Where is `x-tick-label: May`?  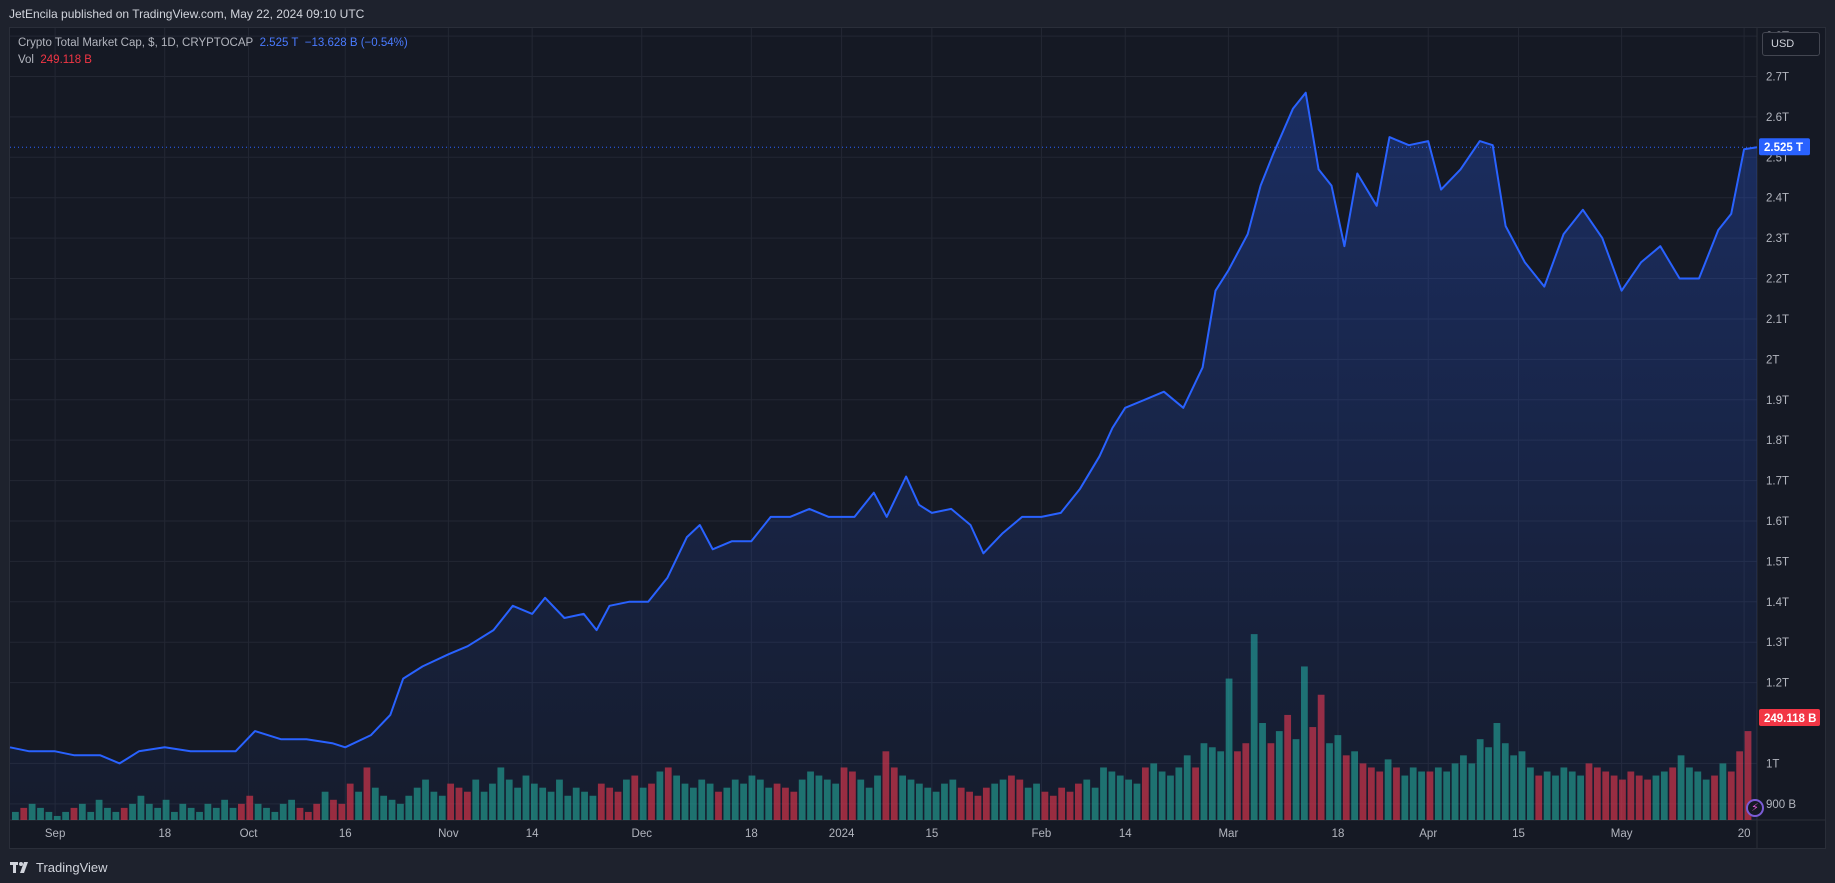 x-tick-label: May is located at coordinates (1622, 834).